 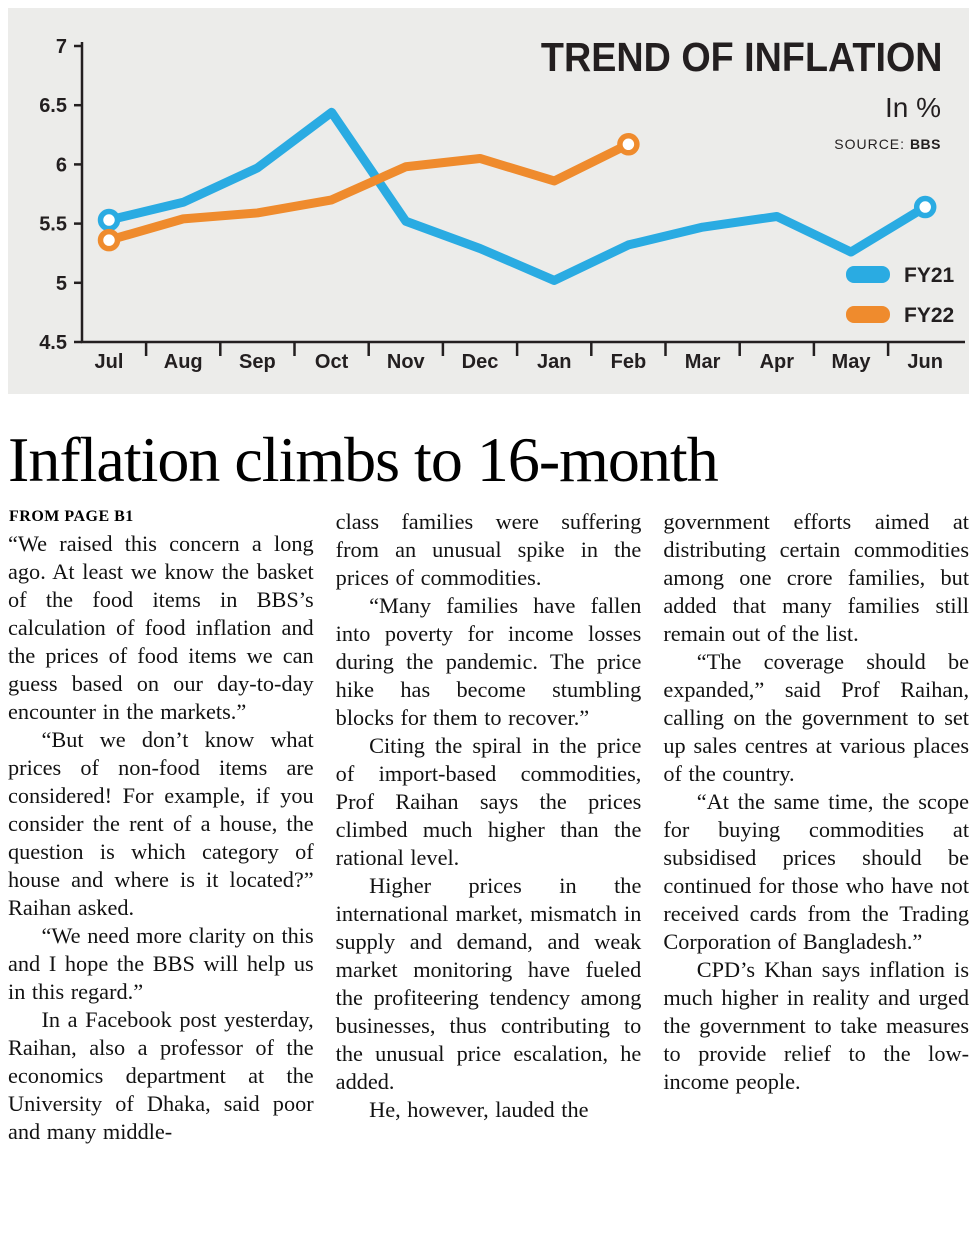 I want to click on y-tick-label: 4.5, so click(x=53, y=343).